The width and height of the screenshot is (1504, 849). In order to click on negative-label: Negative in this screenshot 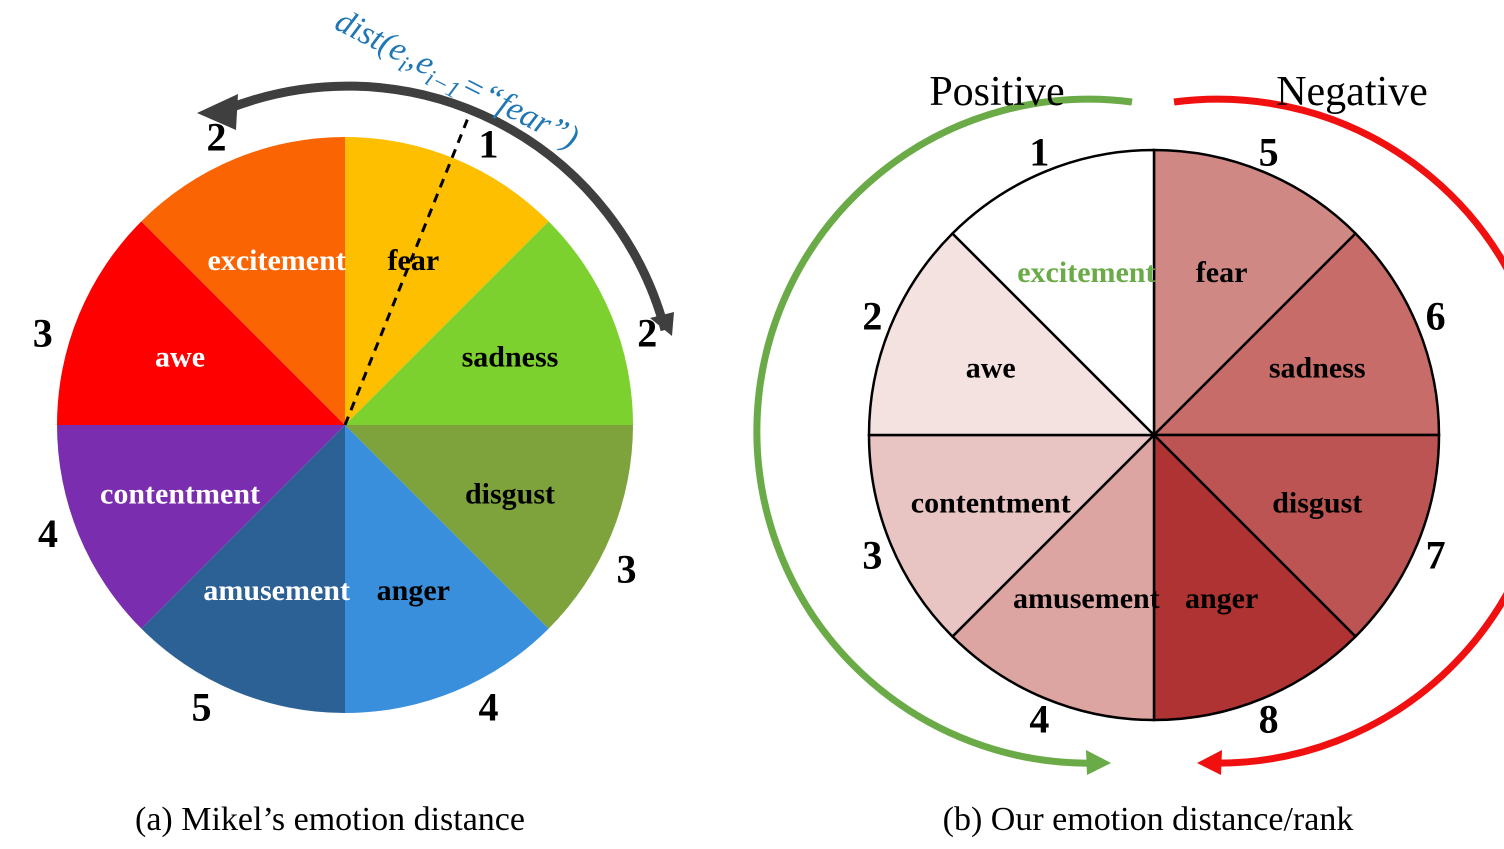, I will do `click(1352, 92)`.